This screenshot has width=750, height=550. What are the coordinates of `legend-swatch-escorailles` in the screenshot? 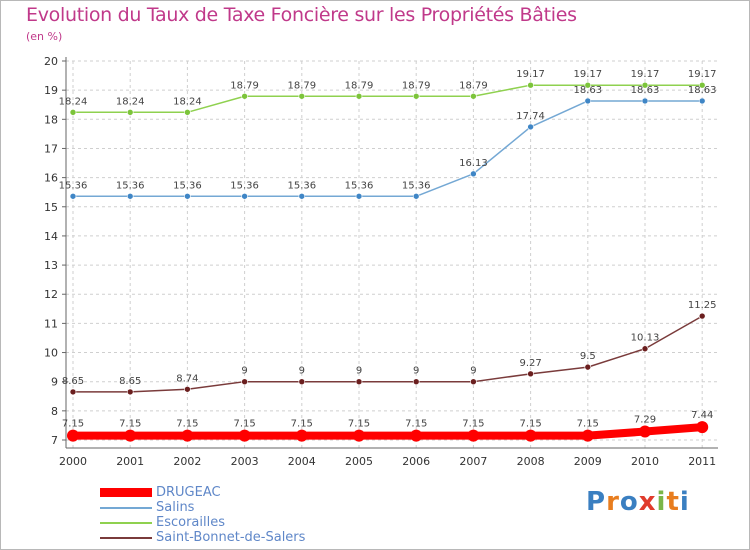 It's located at (126, 522).